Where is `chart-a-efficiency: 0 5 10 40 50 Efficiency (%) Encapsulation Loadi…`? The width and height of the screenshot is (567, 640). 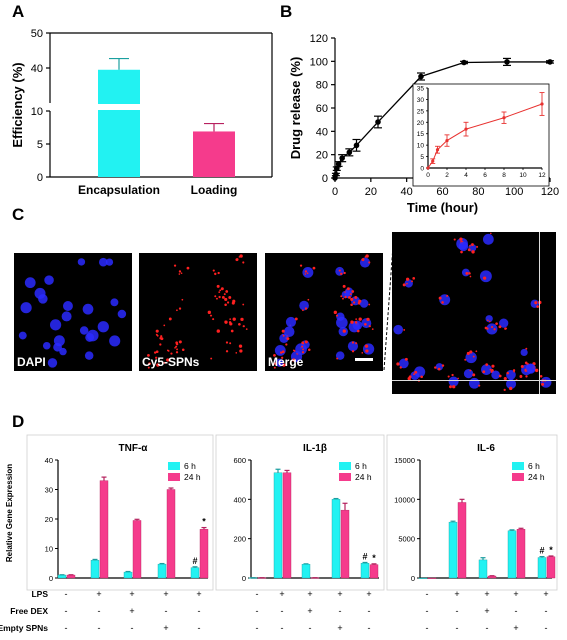 chart-a-efficiency: 0 5 10 40 50 Efficiency (%) Encapsulation Loadi… is located at coordinates (141, 112).